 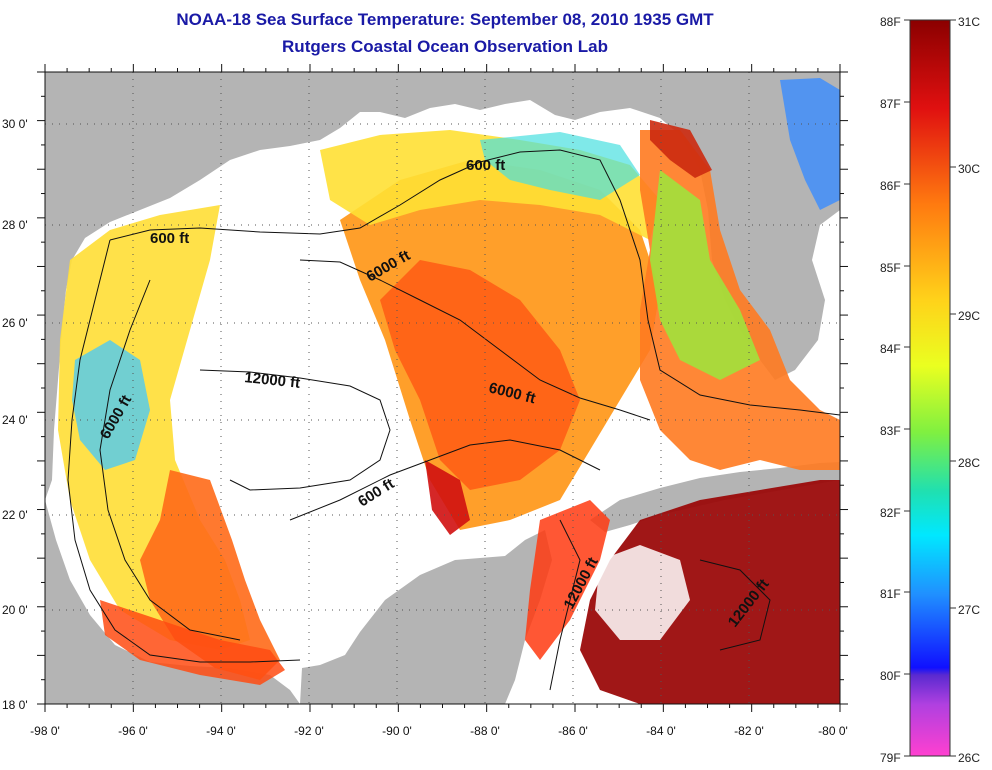 What do you see at coordinates (969, 316) in the screenshot?
I see `celsius-label: 29C` at bounding box center [969, 316].